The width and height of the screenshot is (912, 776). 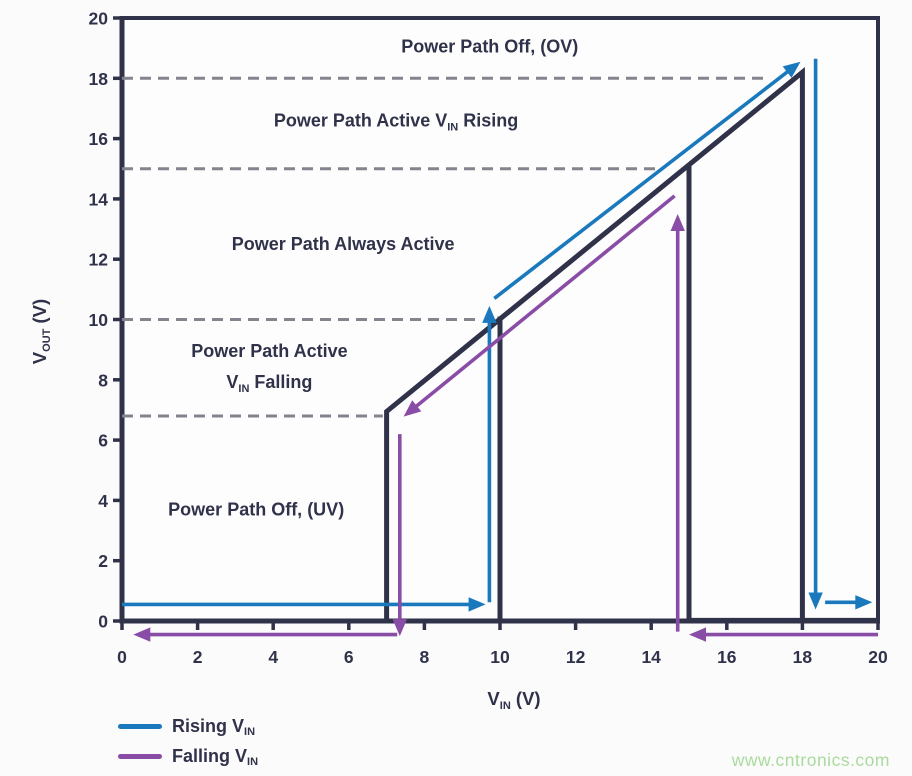 I want to click on x-tick-label: 8, so click(x=425, y=657).